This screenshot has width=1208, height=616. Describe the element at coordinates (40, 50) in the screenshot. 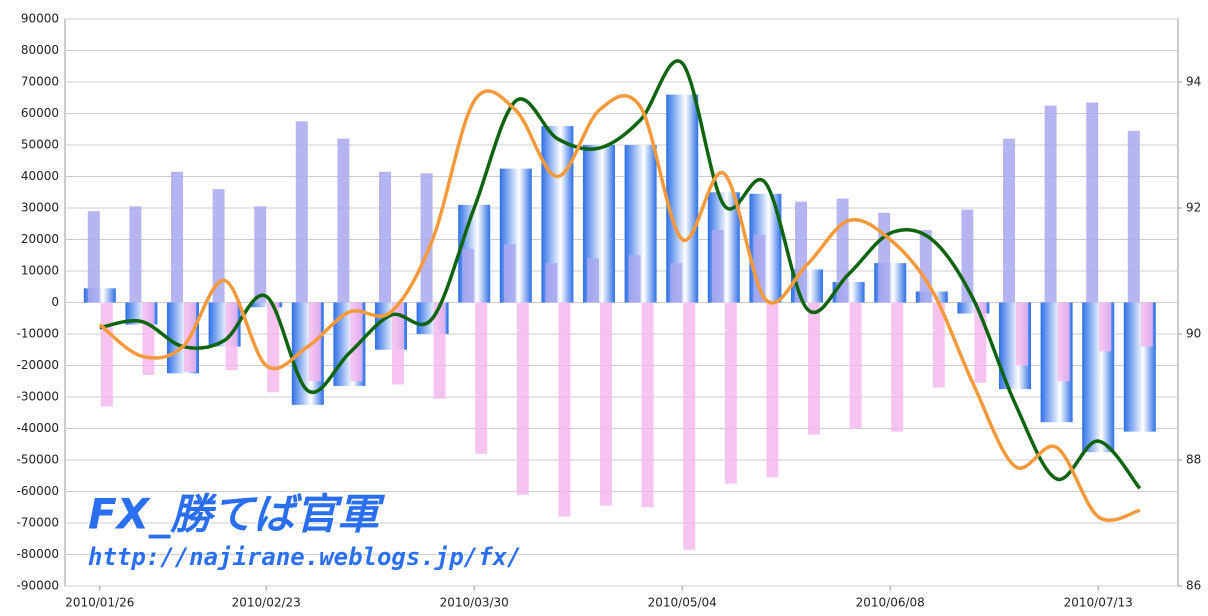

I see `y-tick-label: 80000` at that location.